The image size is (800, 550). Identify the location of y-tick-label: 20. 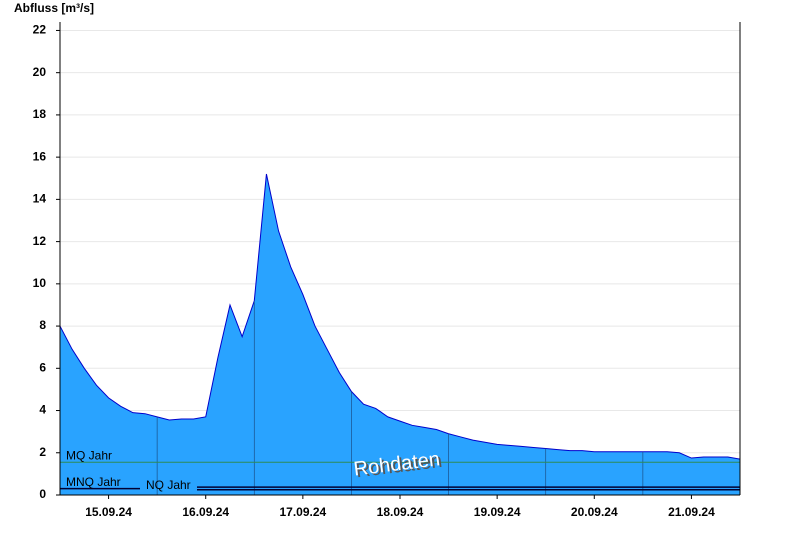
(40, 72).